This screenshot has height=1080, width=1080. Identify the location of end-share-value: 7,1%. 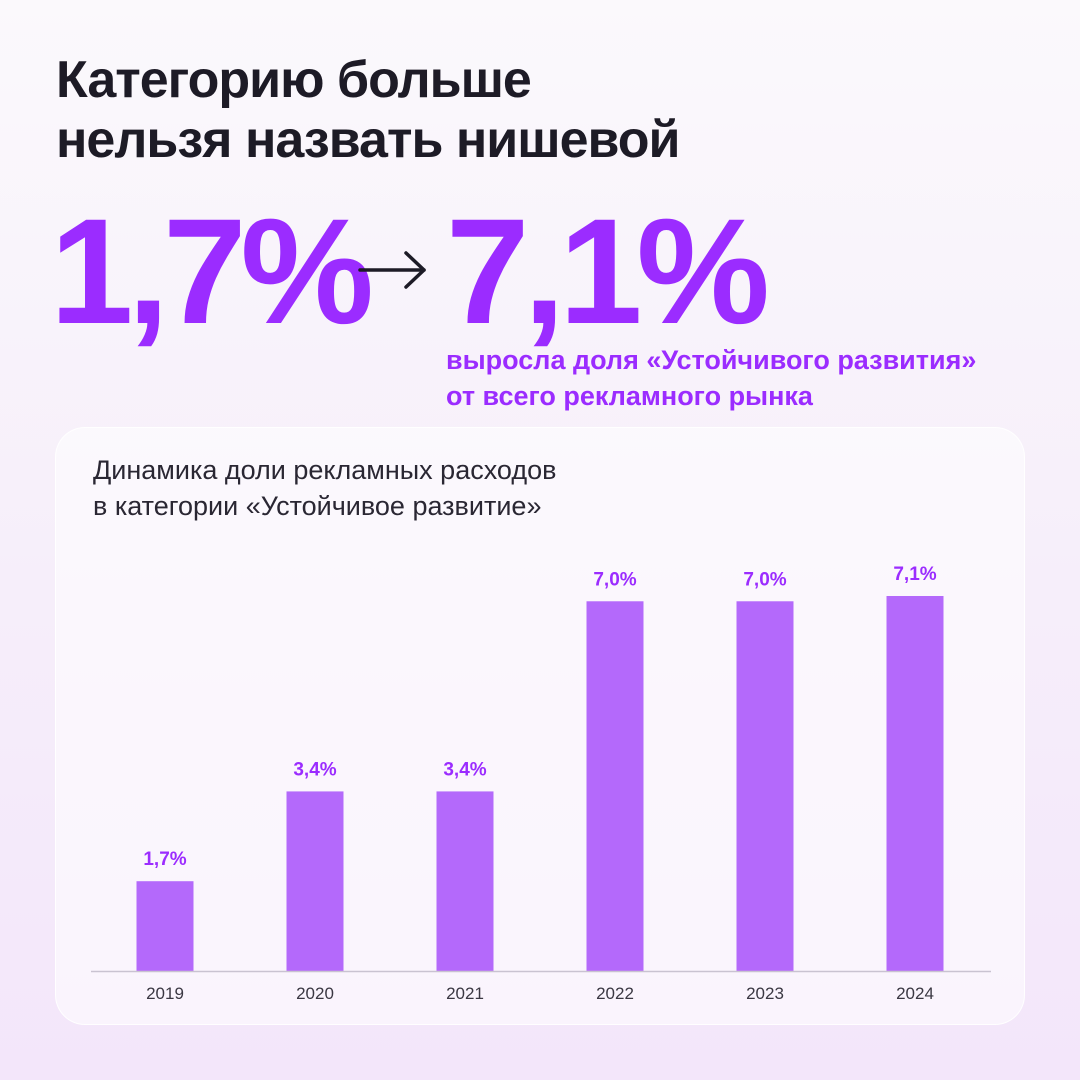
(608, 271).